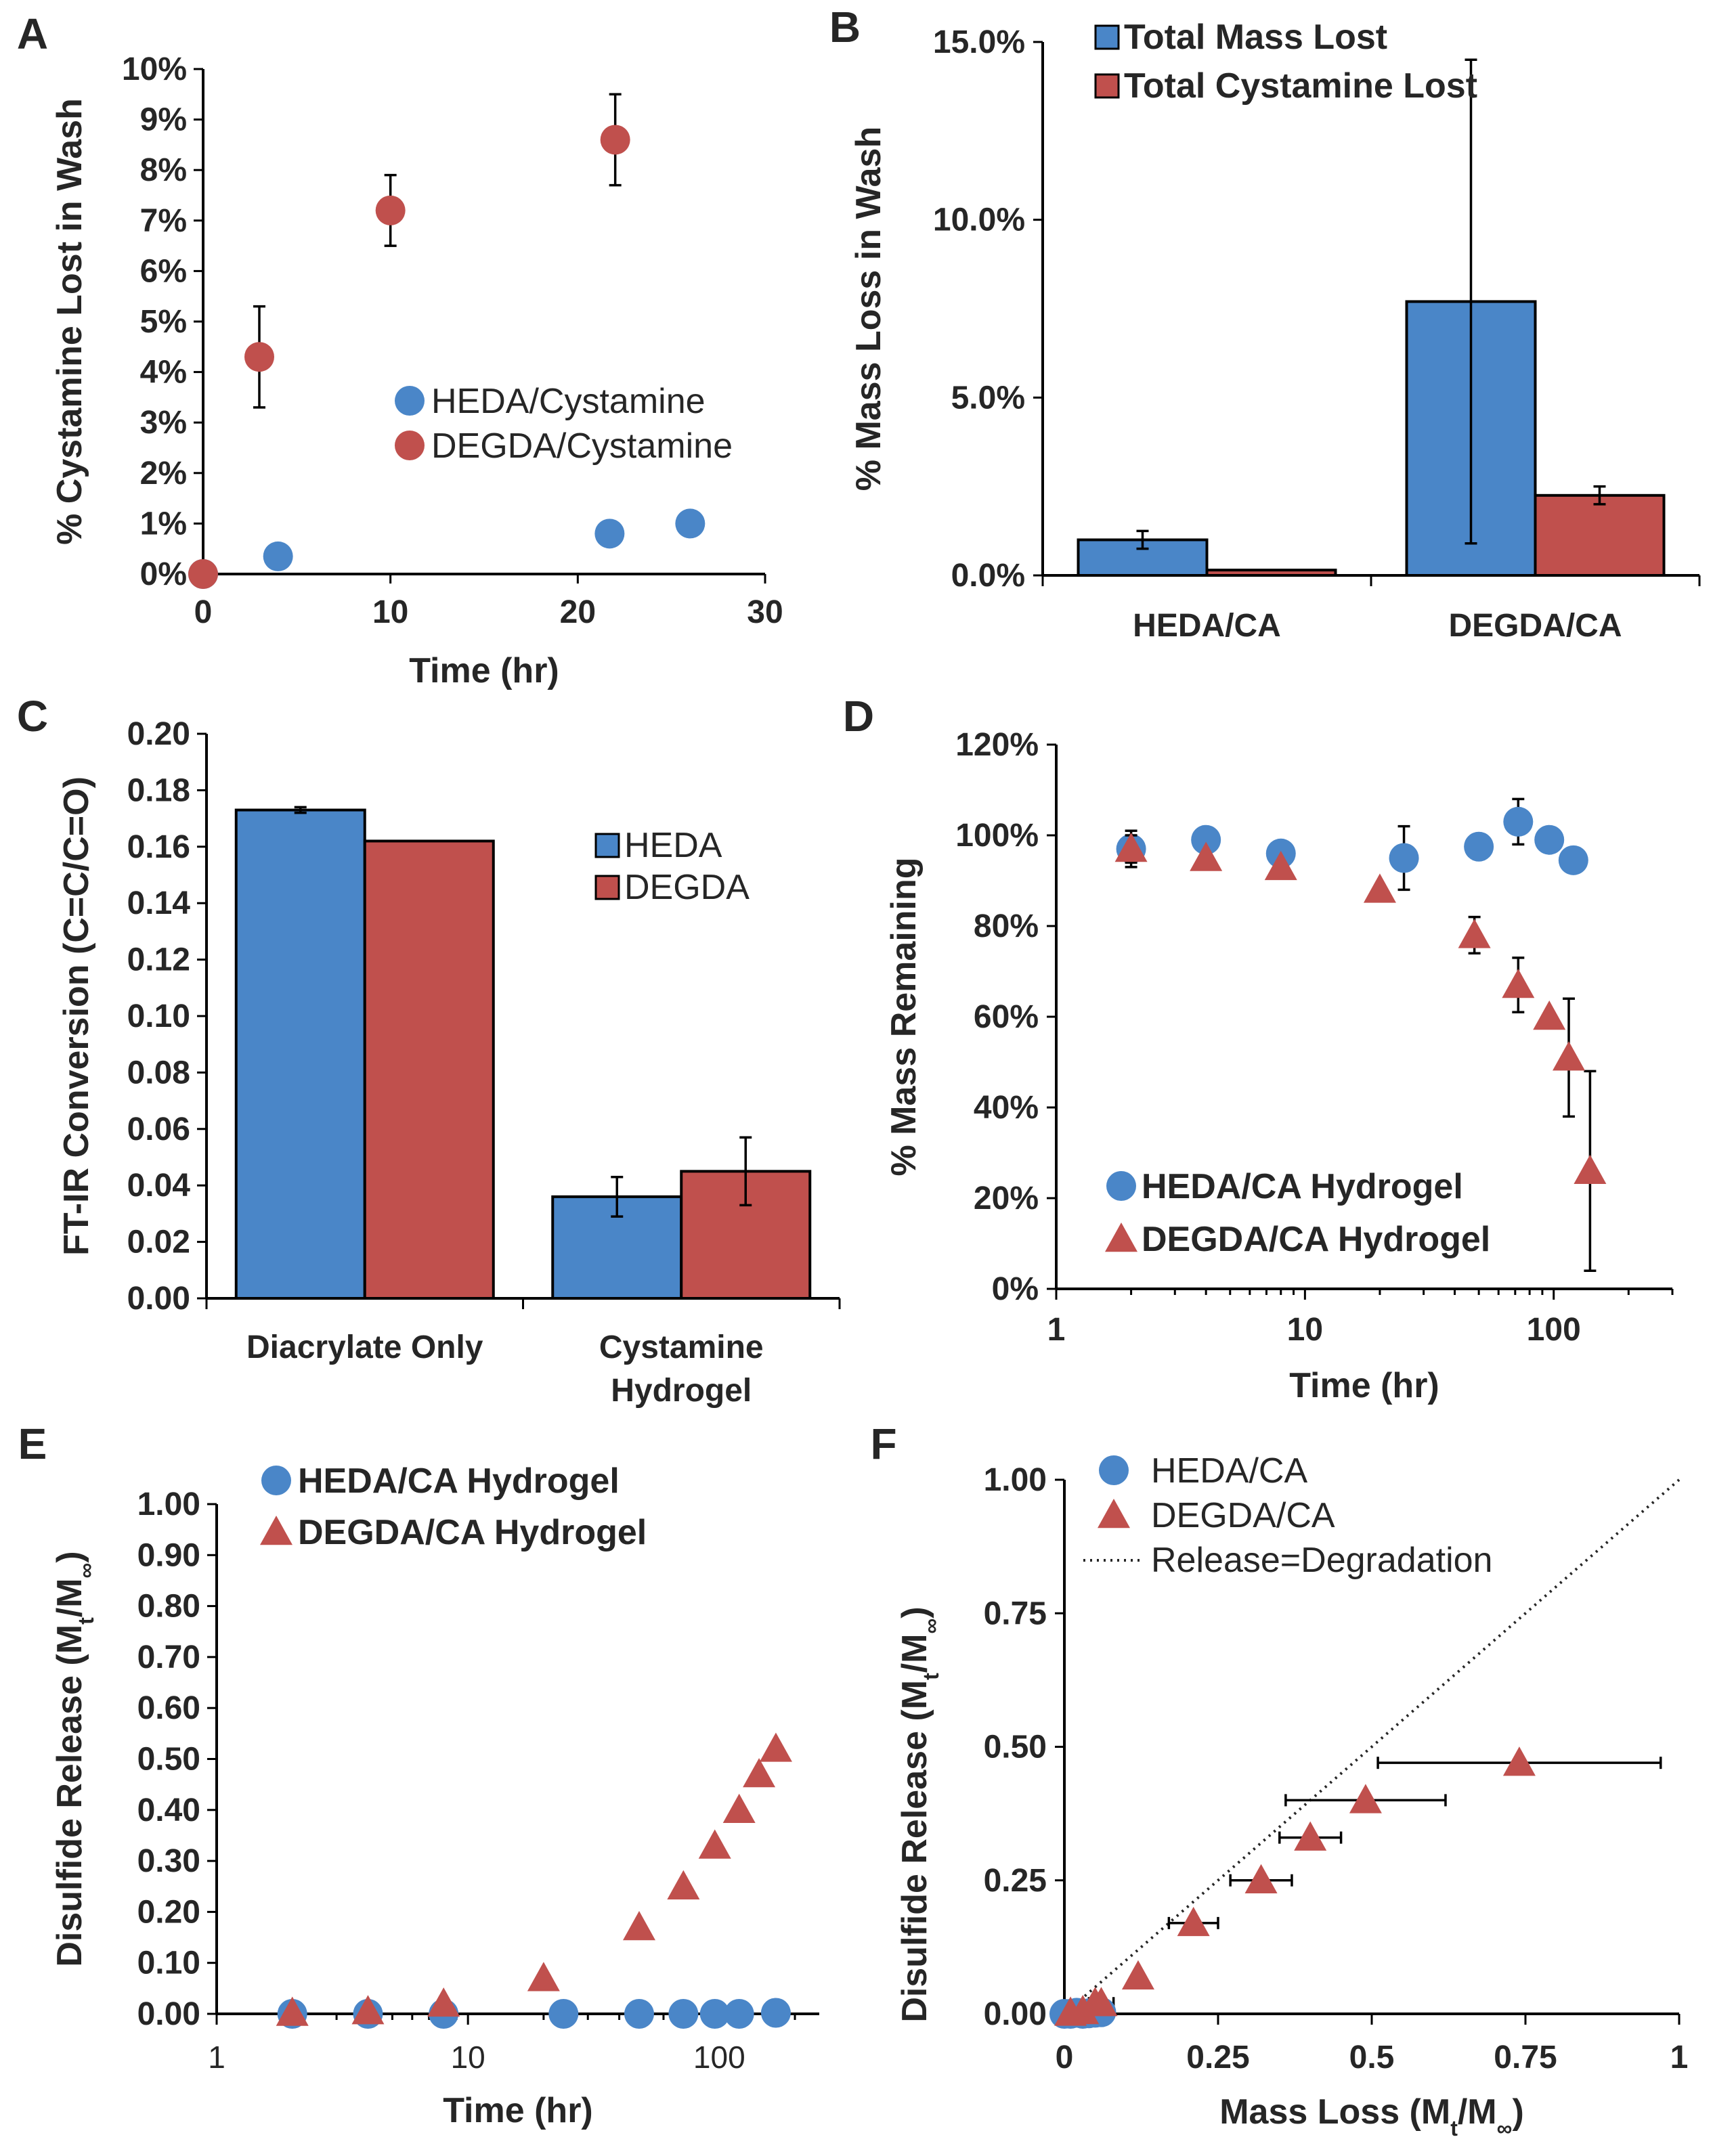 The height and width of the screenshot is (2156, 1713). I want to click on e-y-tick-label: 0.00, so click(168, 2014).